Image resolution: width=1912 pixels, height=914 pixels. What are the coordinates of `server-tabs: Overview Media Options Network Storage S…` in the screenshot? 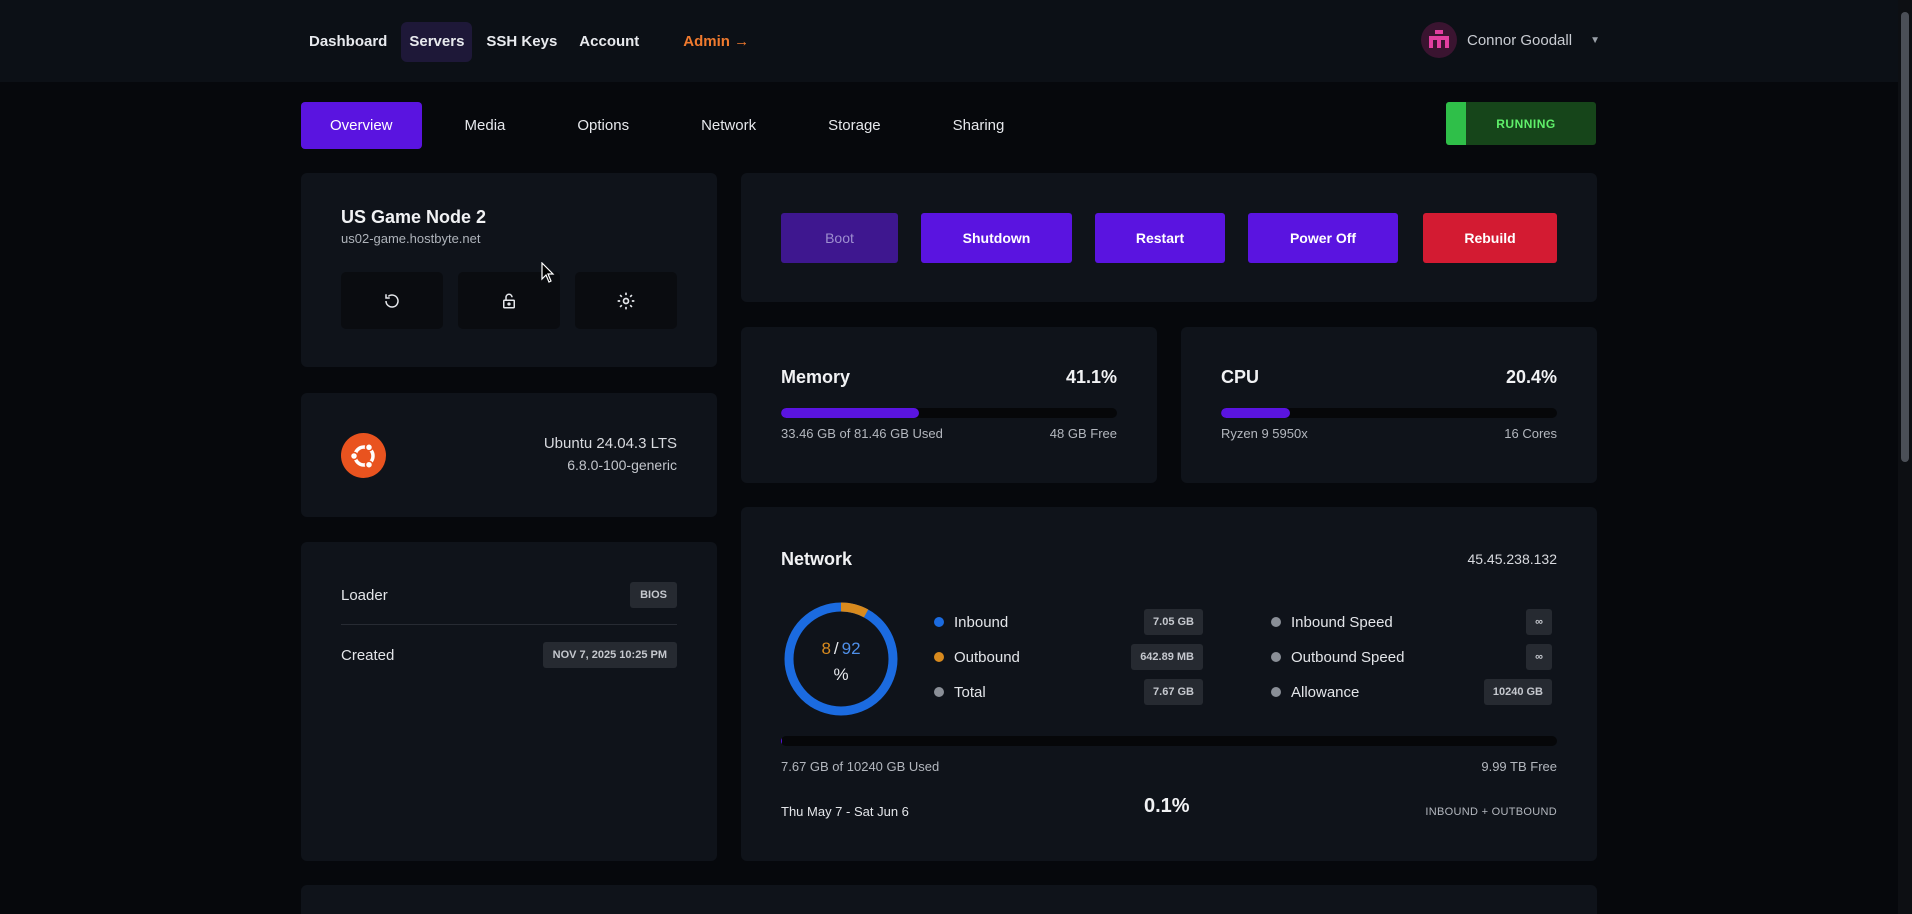 It's located at (674, 125).